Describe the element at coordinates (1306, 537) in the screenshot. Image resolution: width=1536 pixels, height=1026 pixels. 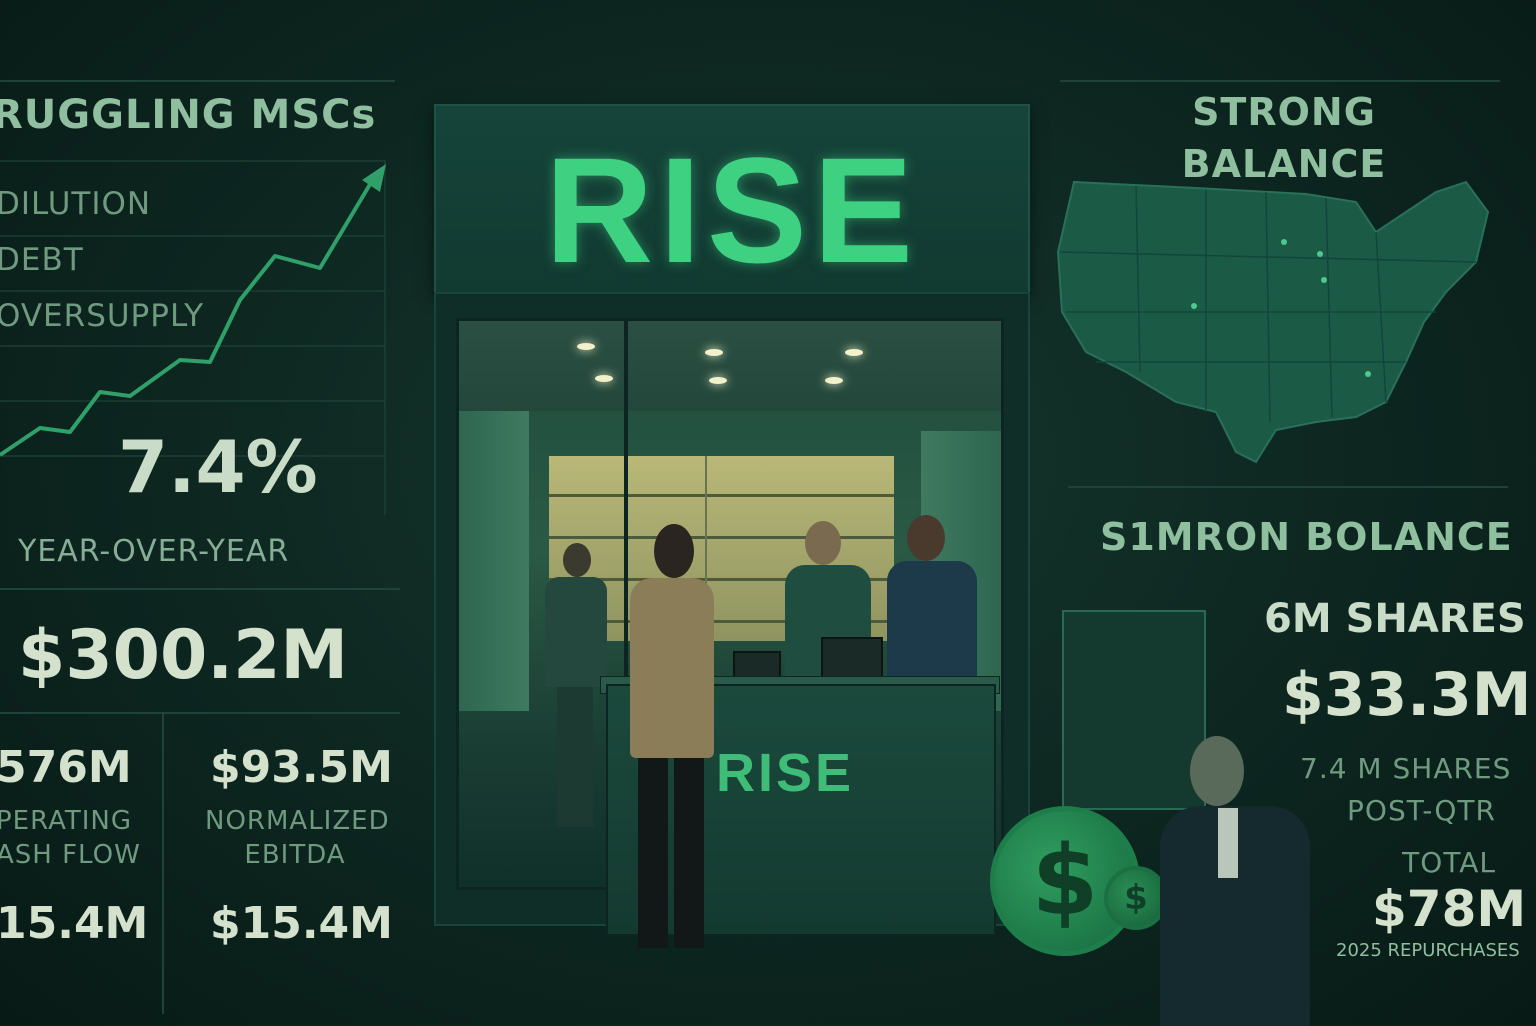
I see `balance-subtitle: S1MRON BOLANCE` at that location.